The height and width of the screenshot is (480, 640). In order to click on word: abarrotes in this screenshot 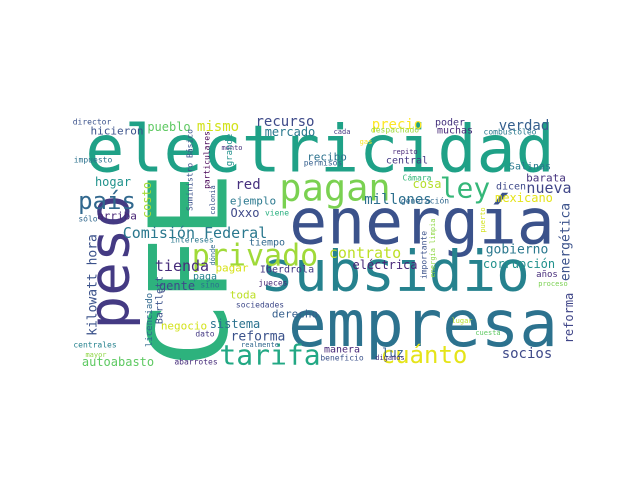, I will do `click(196, 362)`.